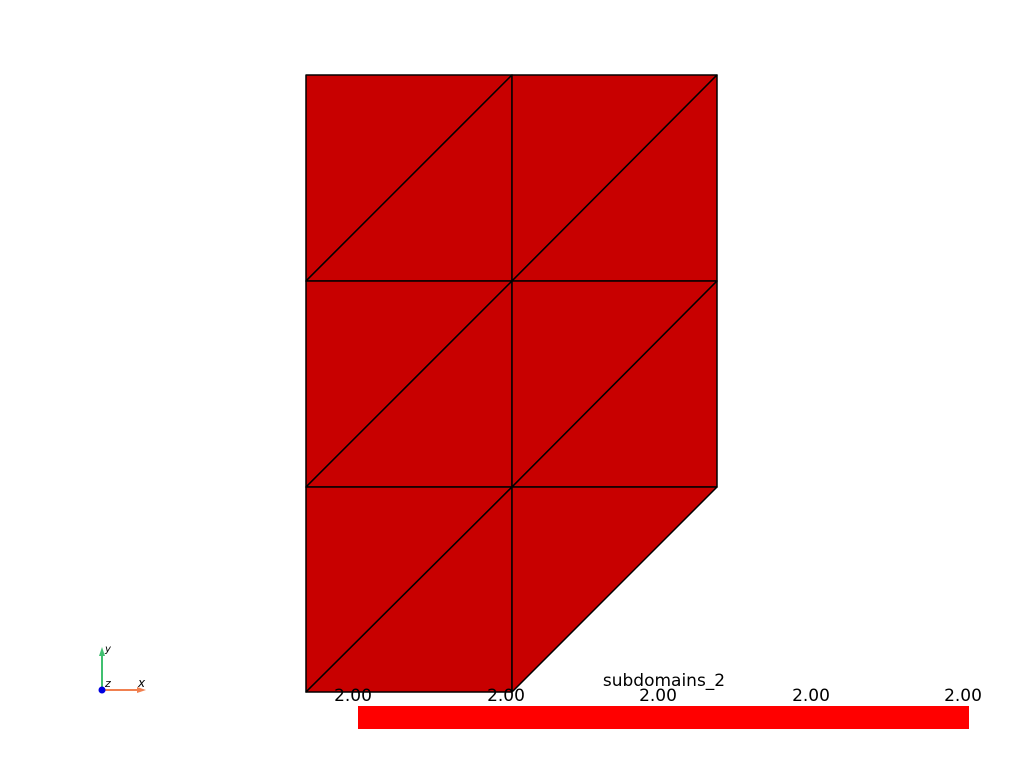  What do you see at coordinates (141, 683) in the screenshot?
I see `x-axis-label: x` at bounding box center [141, 683].